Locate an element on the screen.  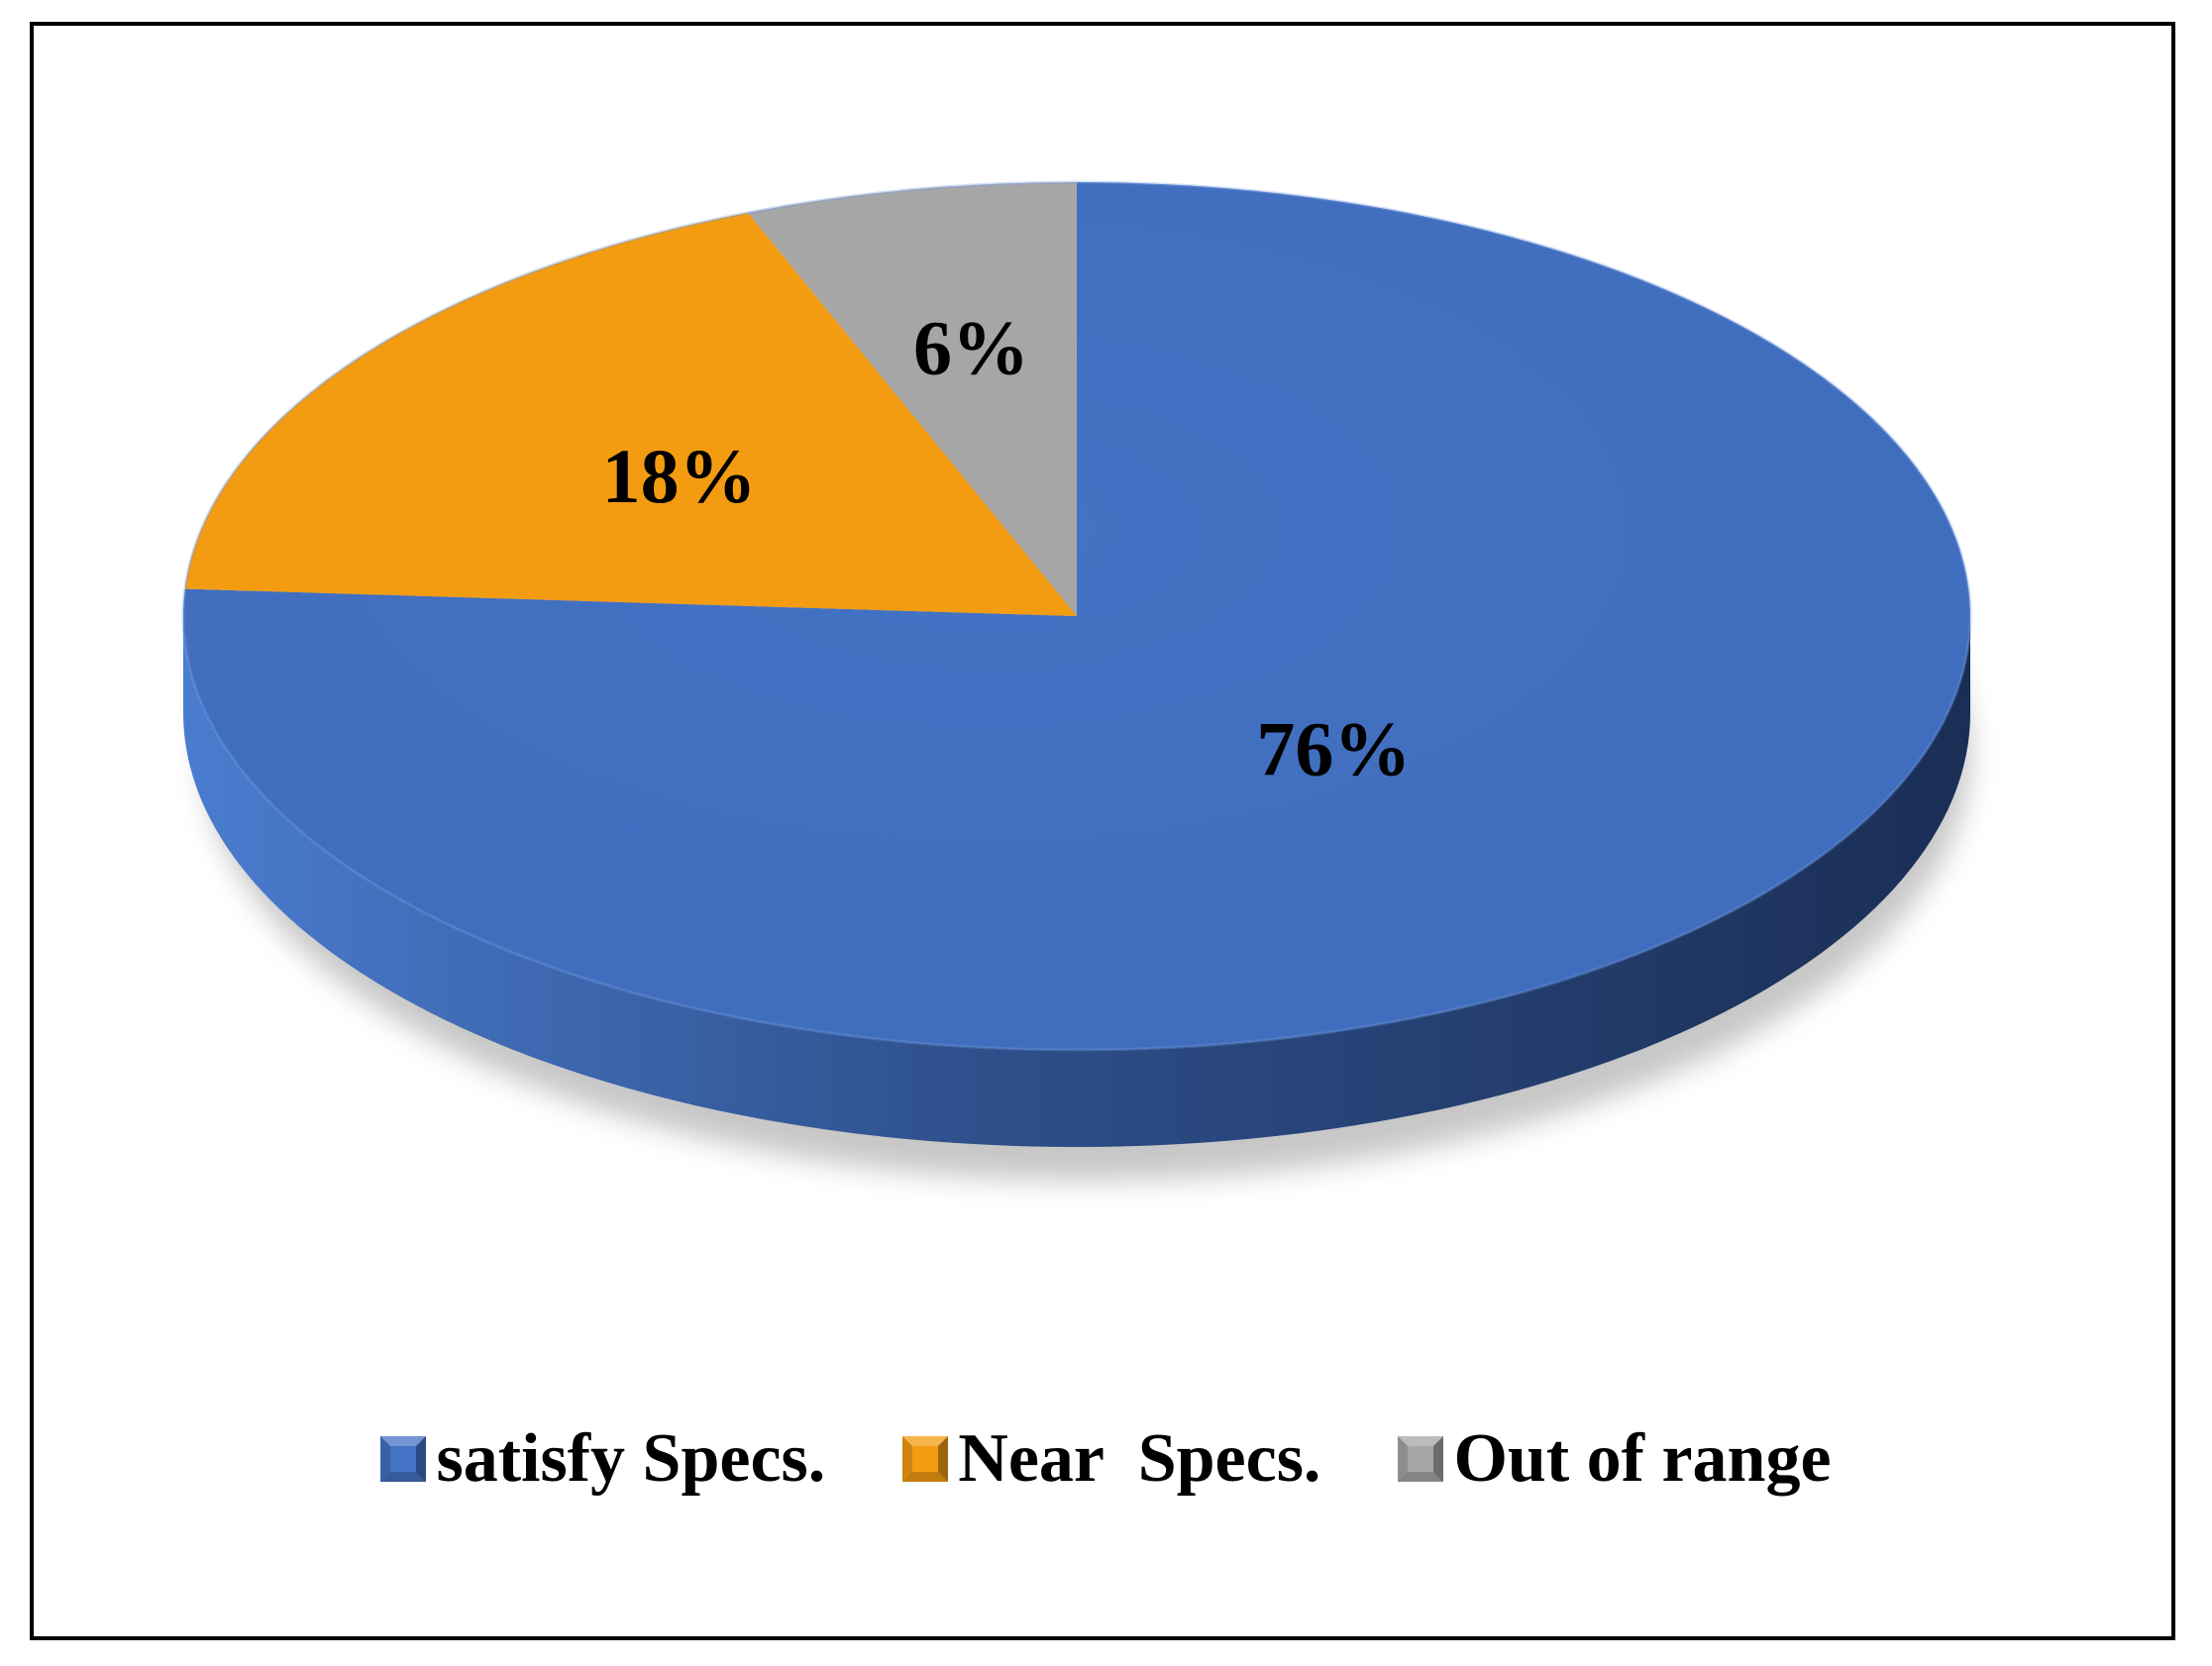
legend-item-near-specs: Near Specs. is located at coordinates (1111, 1459).